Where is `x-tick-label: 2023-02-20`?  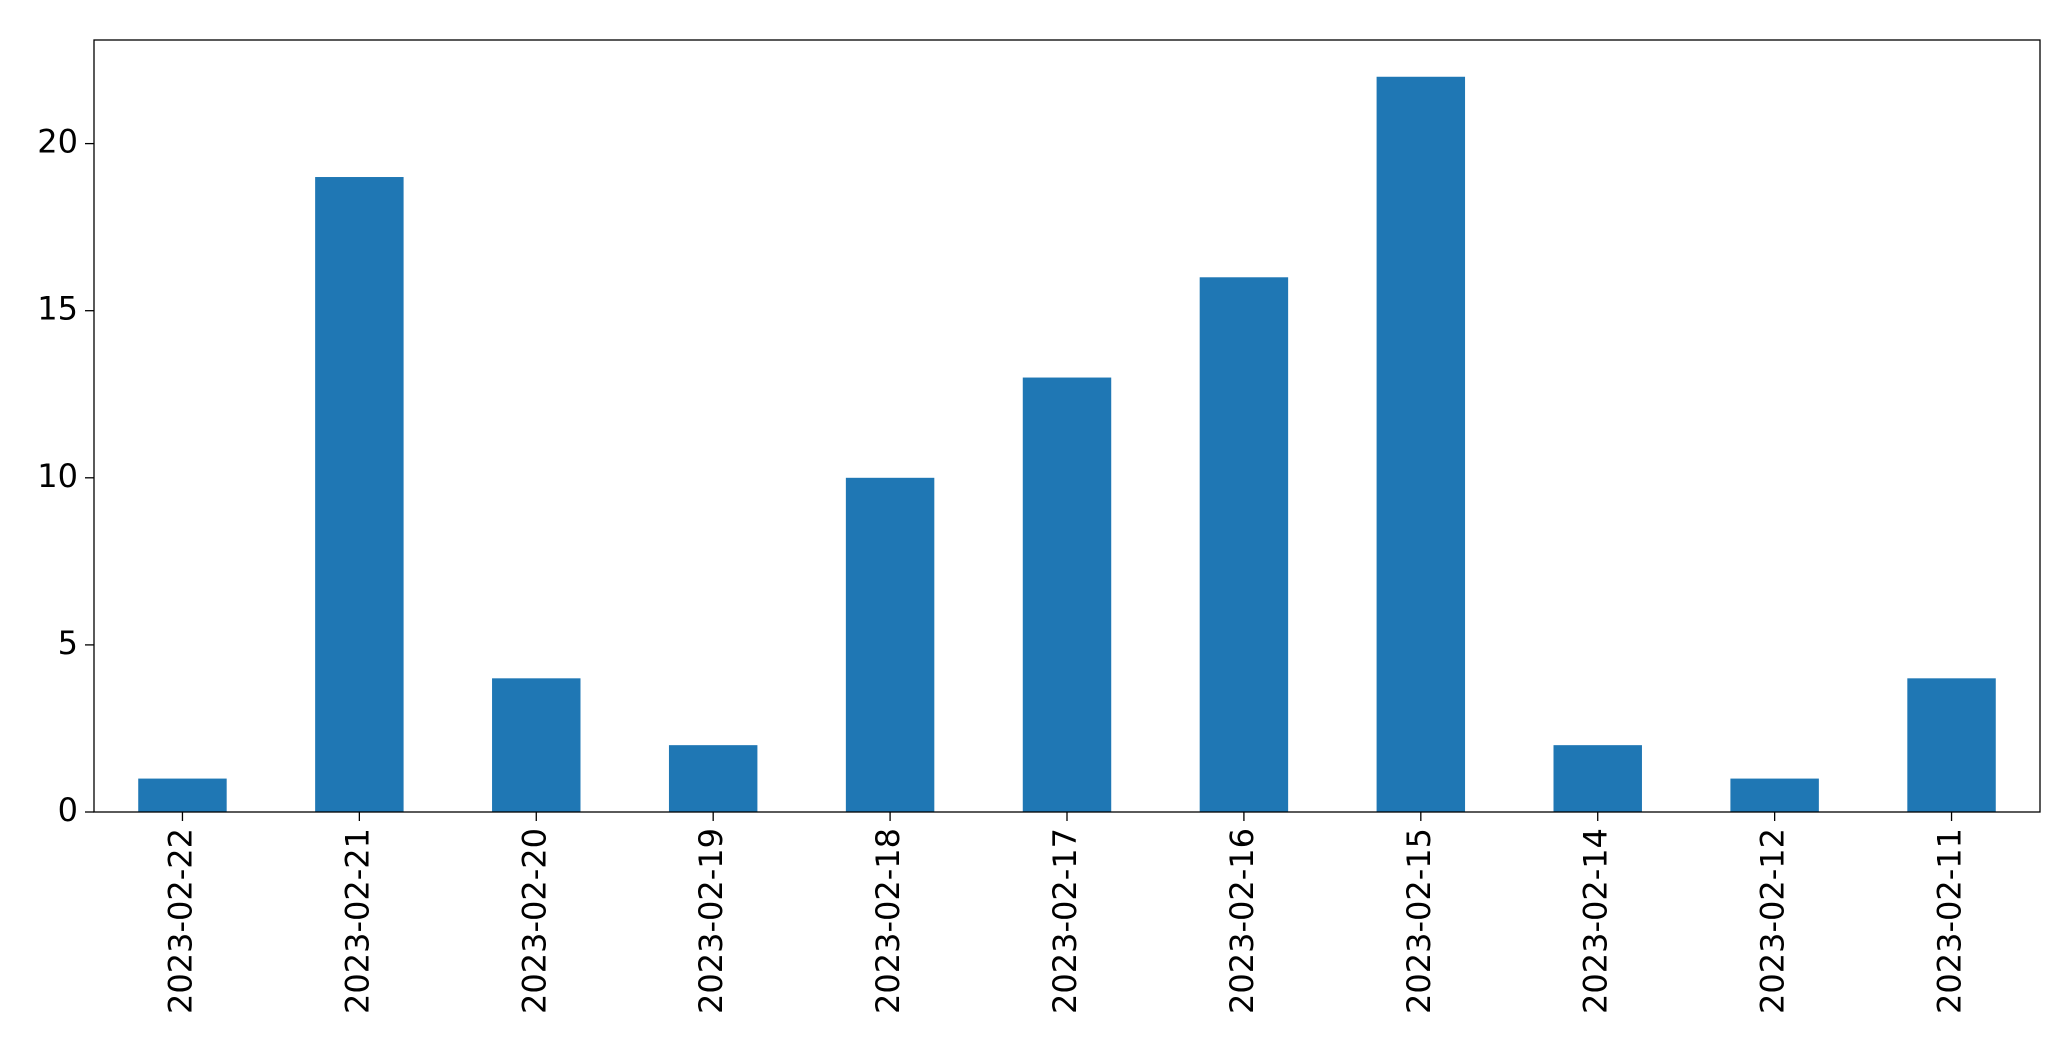
x-tick-label: 2023-02-20 is located at coordinates (534, 921).